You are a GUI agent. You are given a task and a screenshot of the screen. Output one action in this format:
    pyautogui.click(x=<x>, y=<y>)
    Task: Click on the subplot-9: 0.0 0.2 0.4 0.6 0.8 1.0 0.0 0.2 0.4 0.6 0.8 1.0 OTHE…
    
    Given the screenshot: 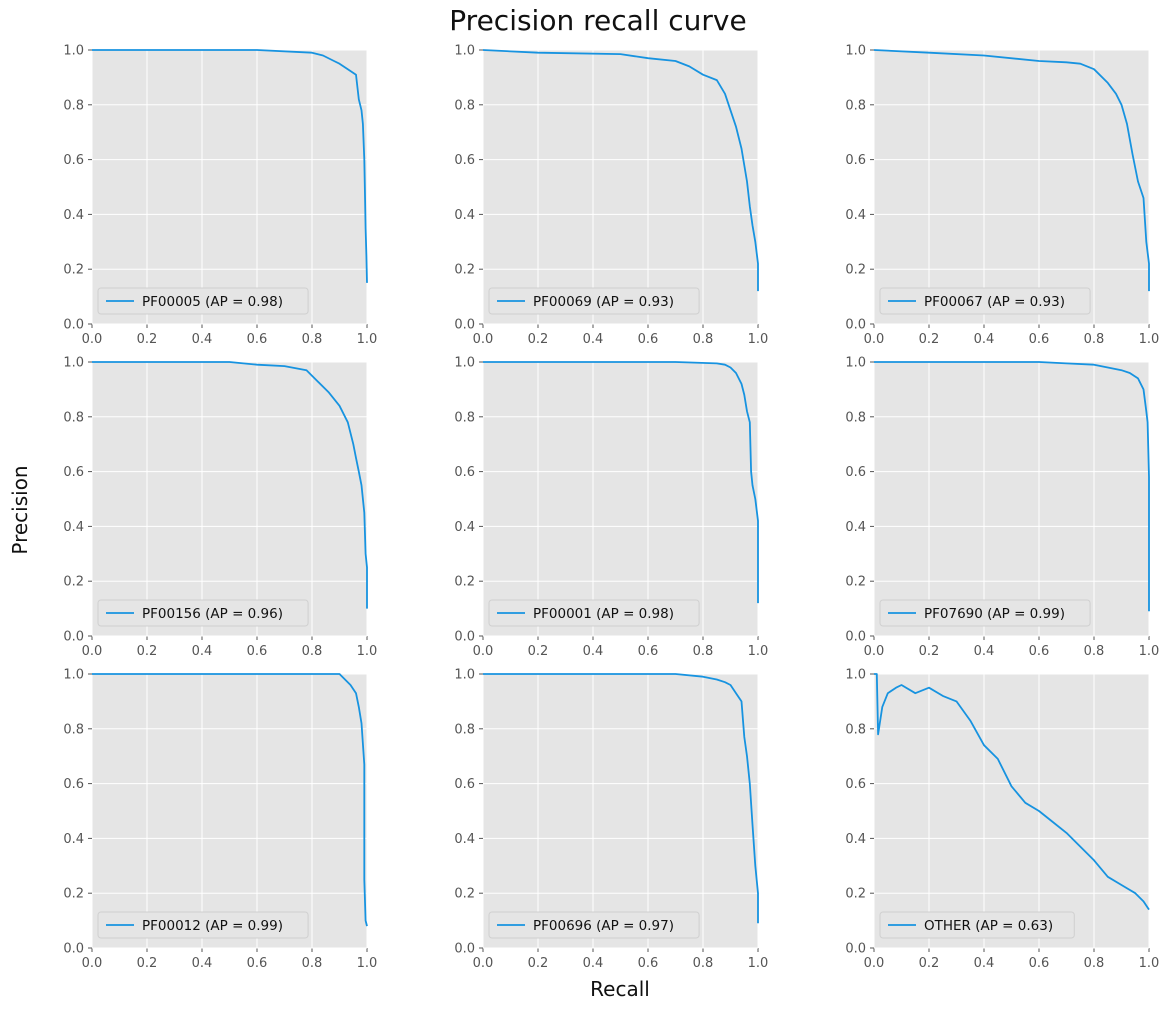 What is the action you would take?
    pyautogui.click(x=1002, y=820)
    